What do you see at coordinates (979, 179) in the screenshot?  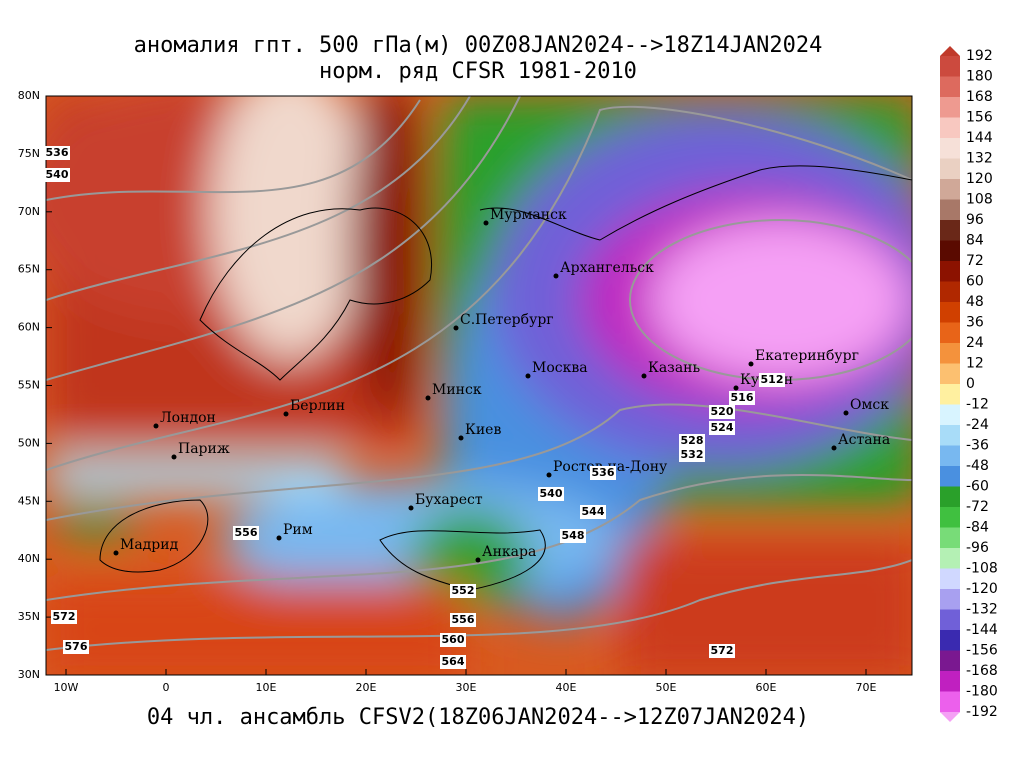 I see `colorbar-label: 120` at bounding box center [979, 179].